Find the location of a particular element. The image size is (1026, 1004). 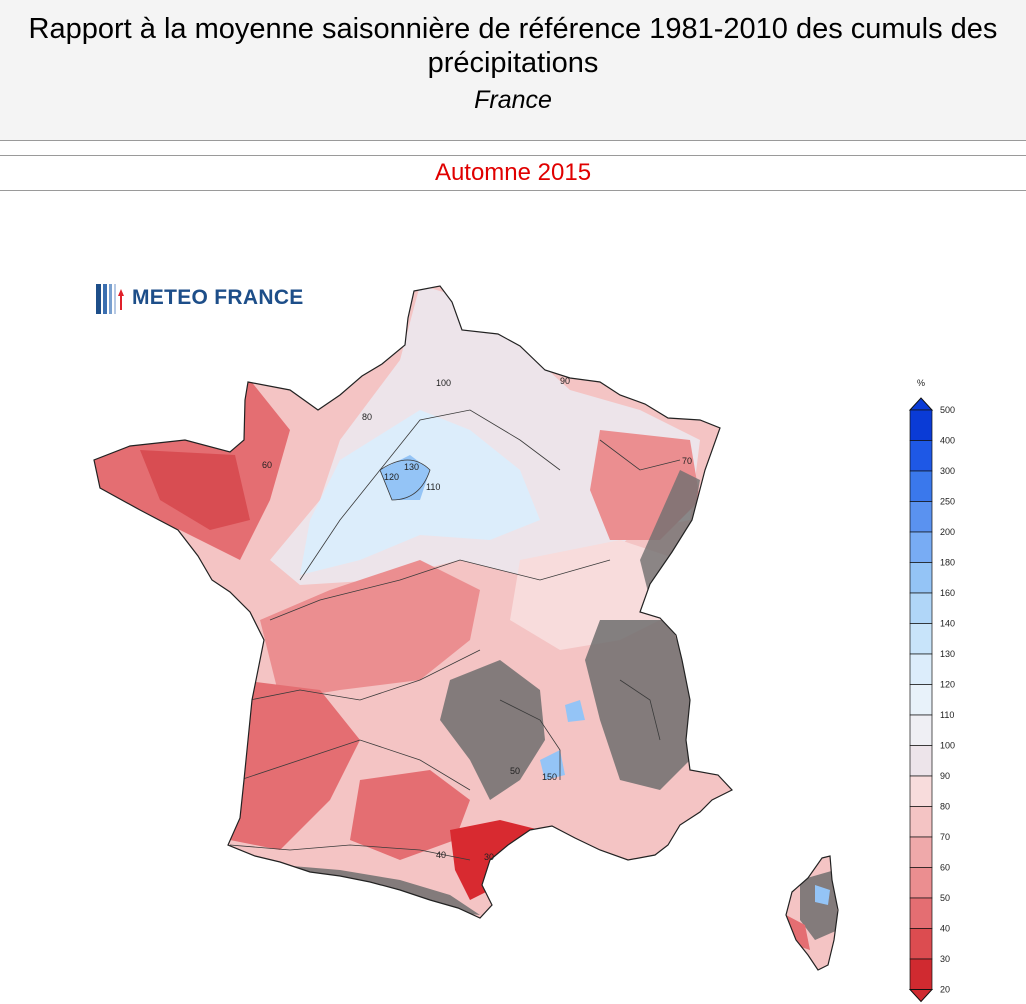

contour-label: 90 is located at coordinates (565, 381).